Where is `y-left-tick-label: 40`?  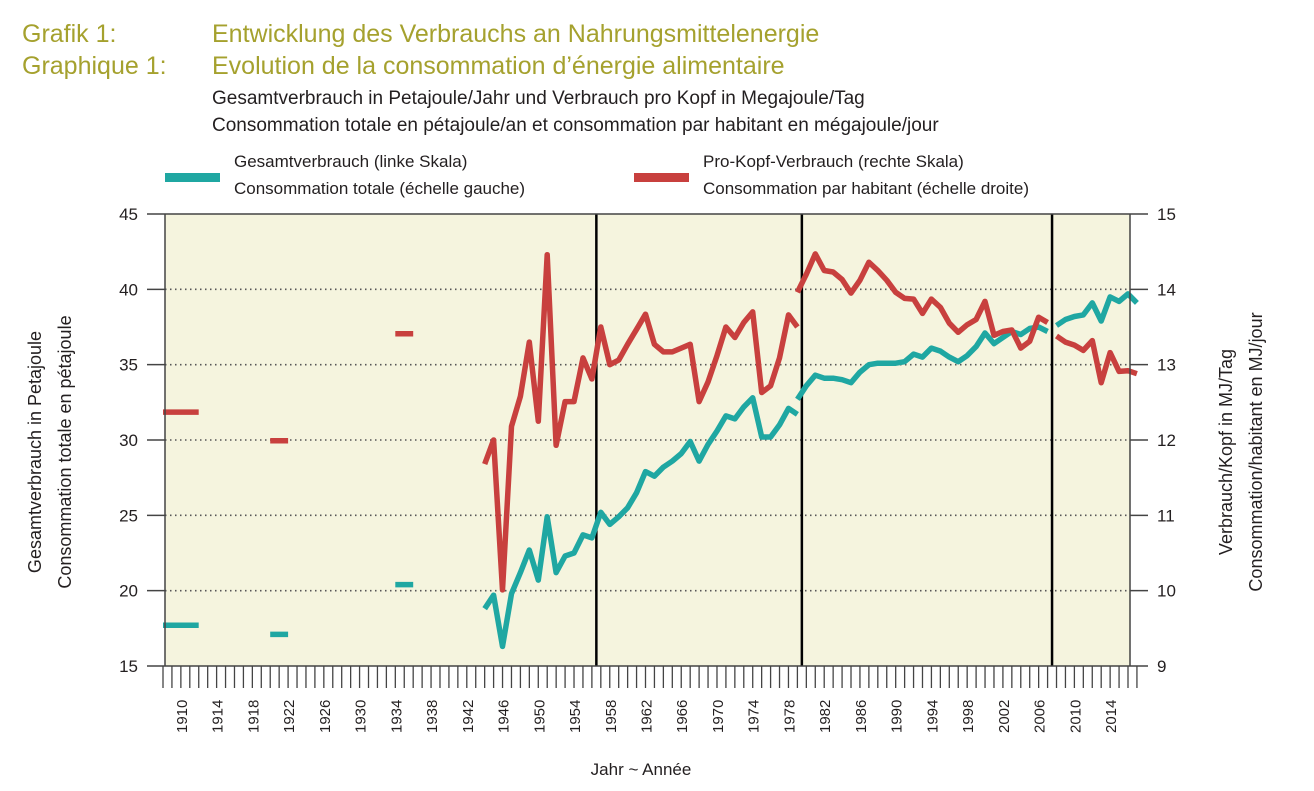
y-left-tick-label: 40 is located at coordinates (128, 289).